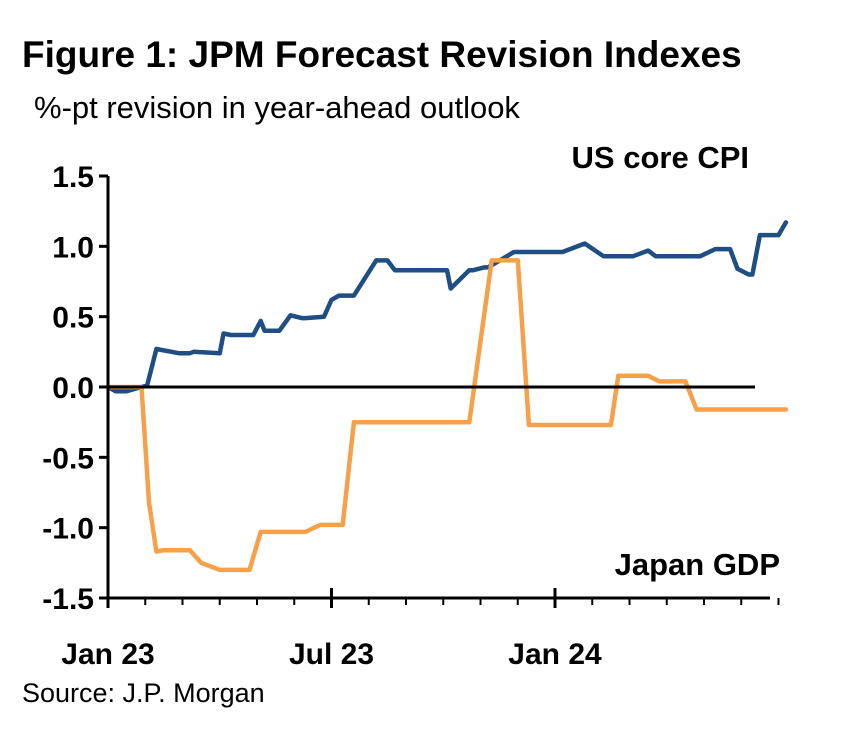 This screenshot has width=857, height=731. Describe the element at coordinates (68, 458) in the screenshot. I see `y-tick-label: -0.5` at that location.